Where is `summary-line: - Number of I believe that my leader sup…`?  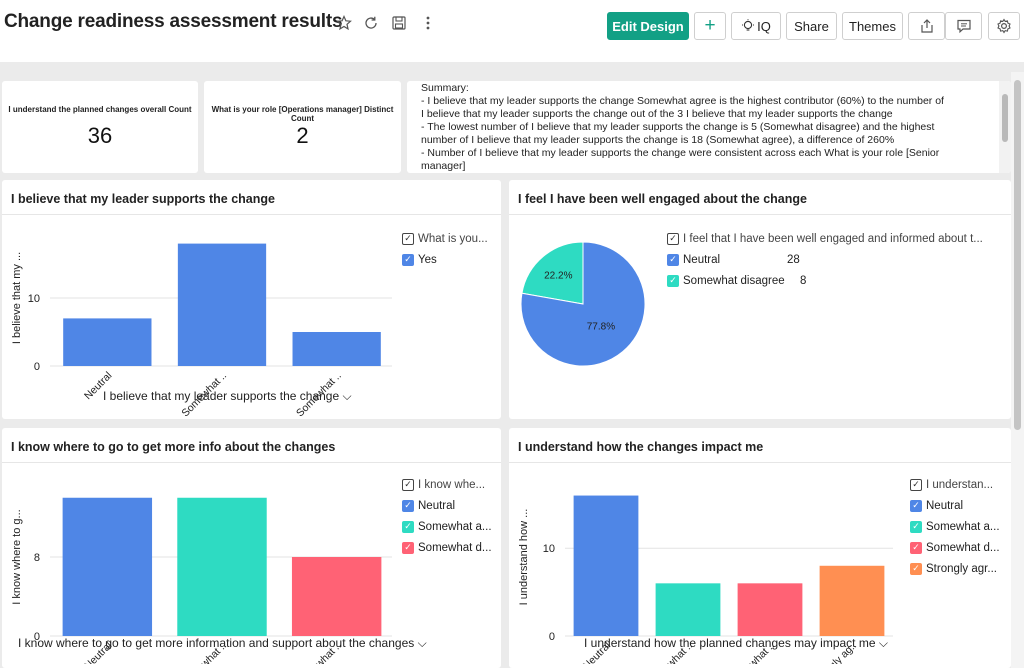
summary-line: - Number of I believe that my leader sup… is located at coordinates (680, 153).